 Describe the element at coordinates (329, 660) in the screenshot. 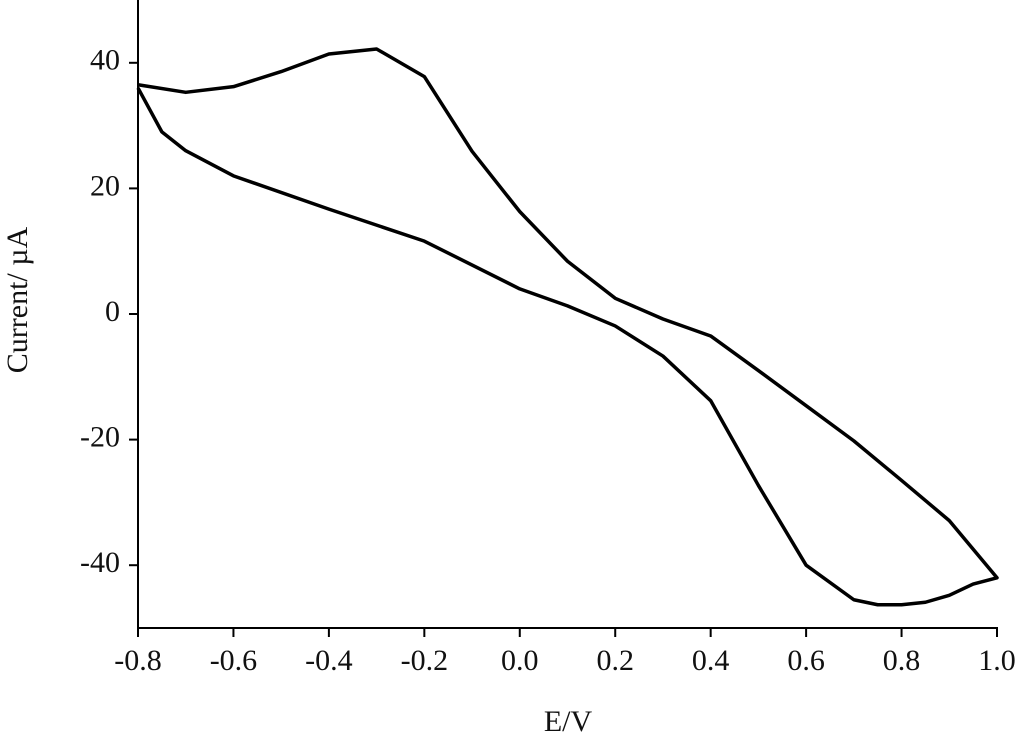

I see `x-tick-label: -0.4` at that location.